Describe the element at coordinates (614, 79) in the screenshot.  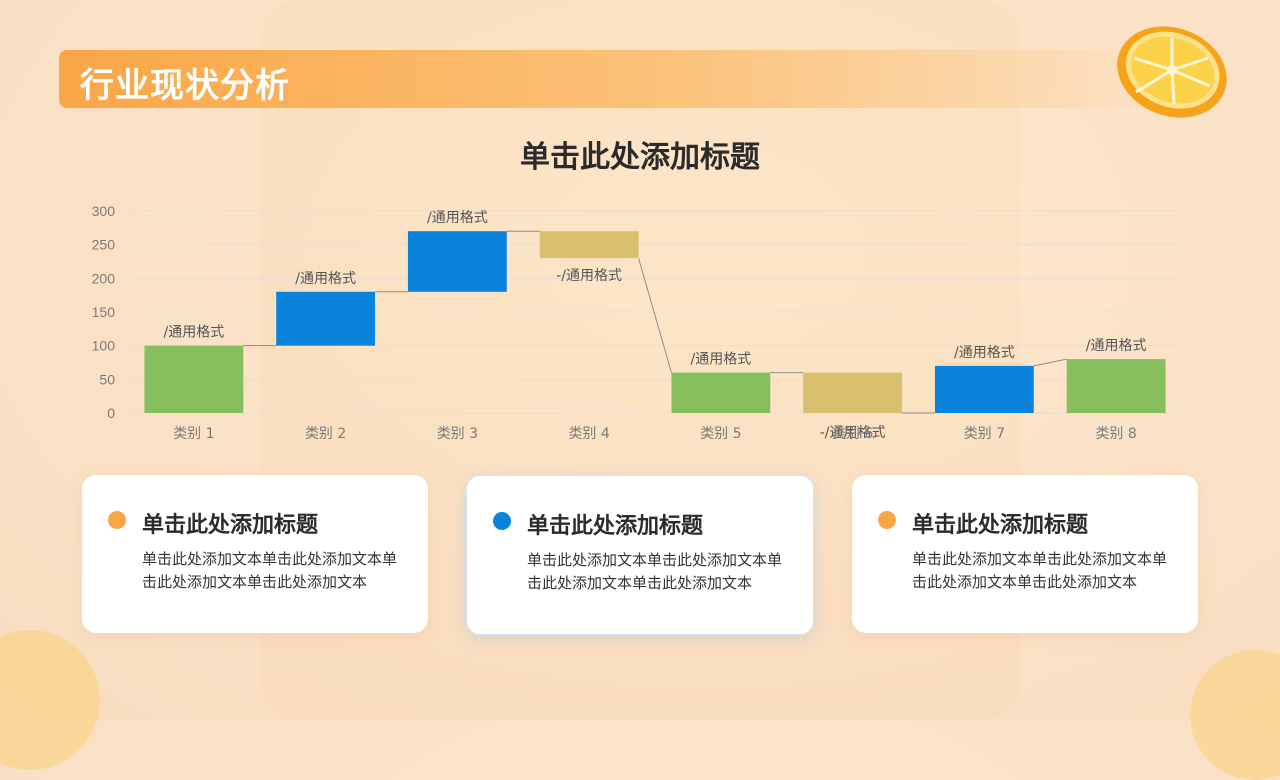
I see `header-bar` at that location.